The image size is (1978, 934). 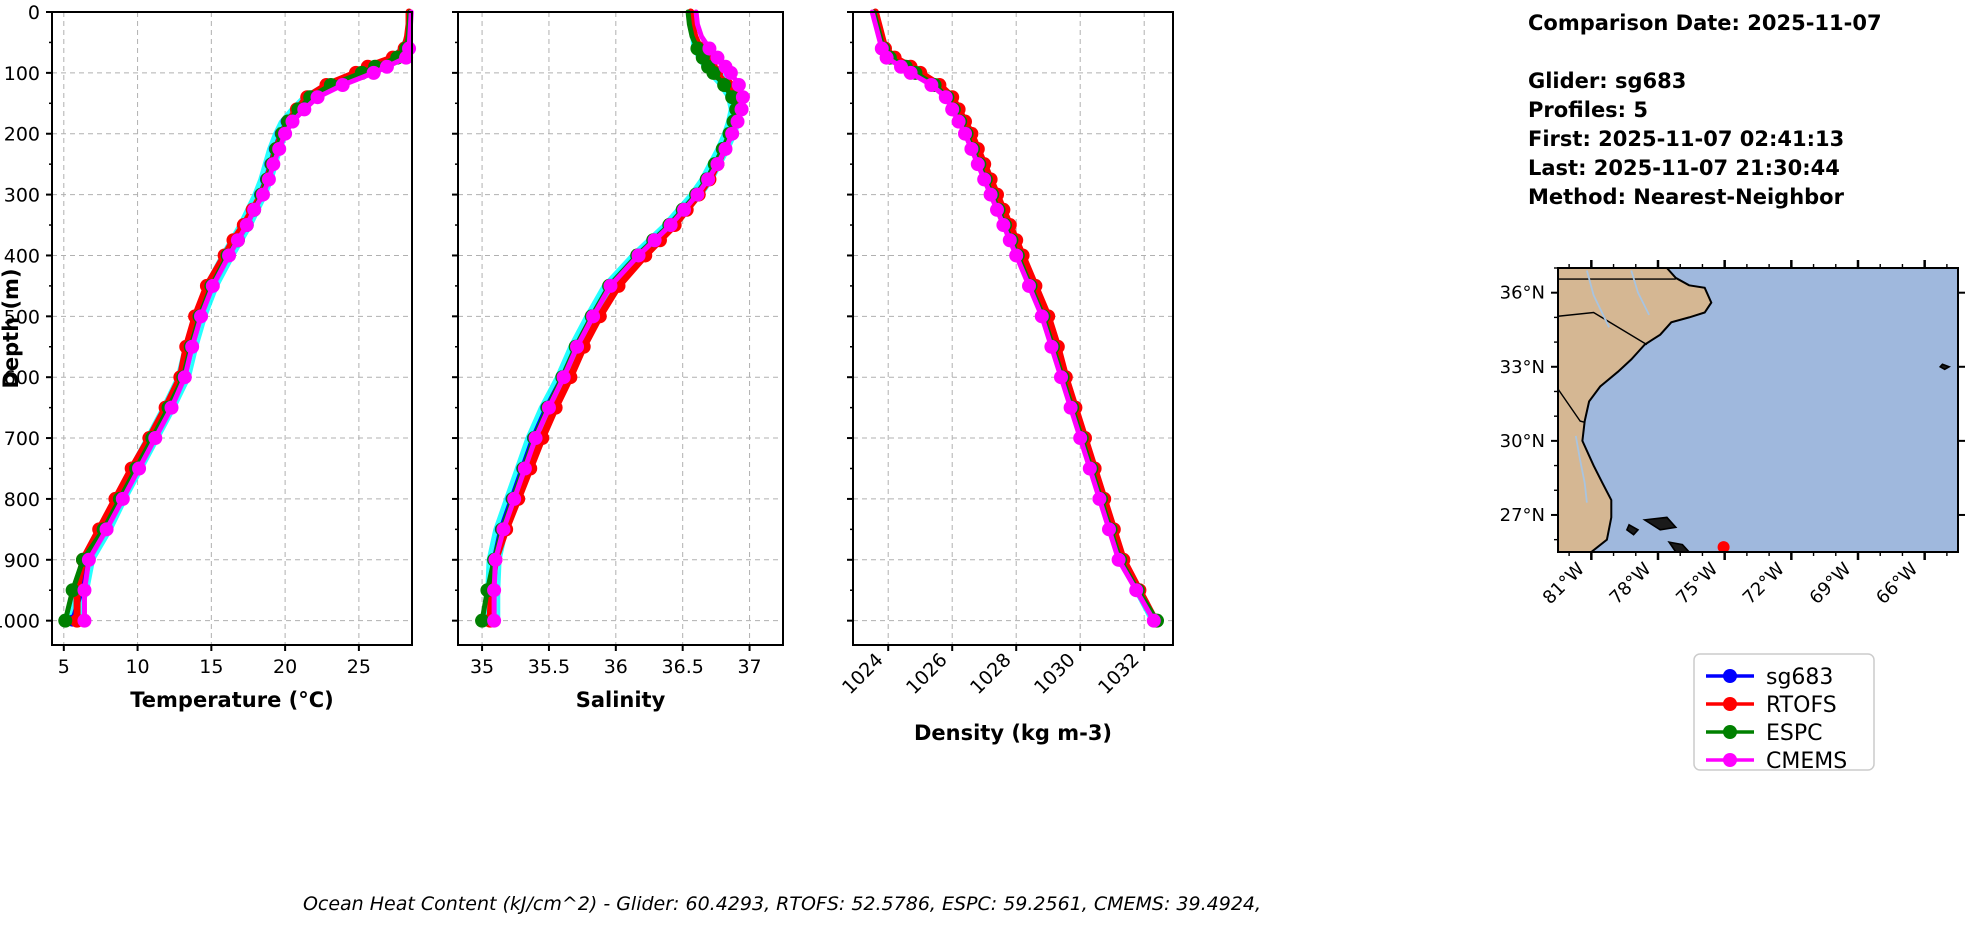 What do you see at coordinates (1640, 293) in the screenshot?
I see `map-river` at bounding box center [1640, 293].